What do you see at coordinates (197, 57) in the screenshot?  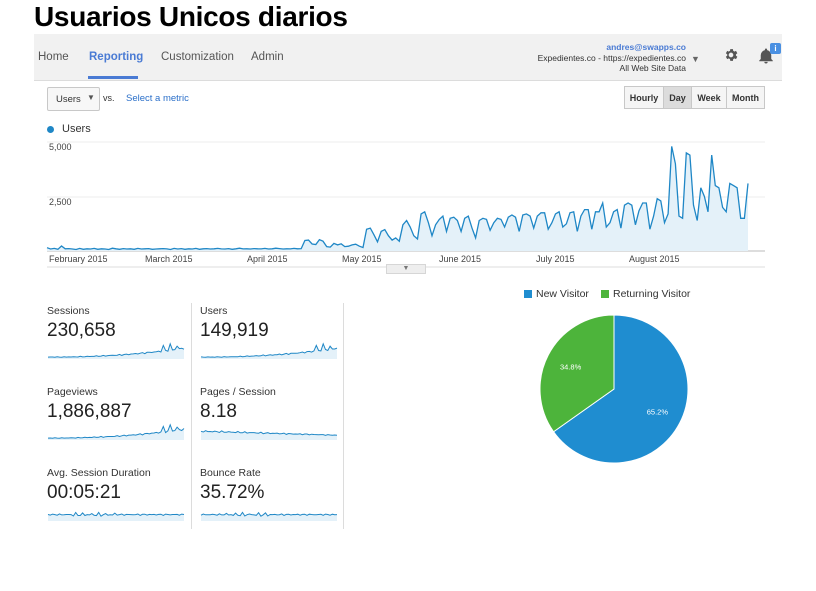 I see `nav-customization: Customization` at bounding box center [197, 57].